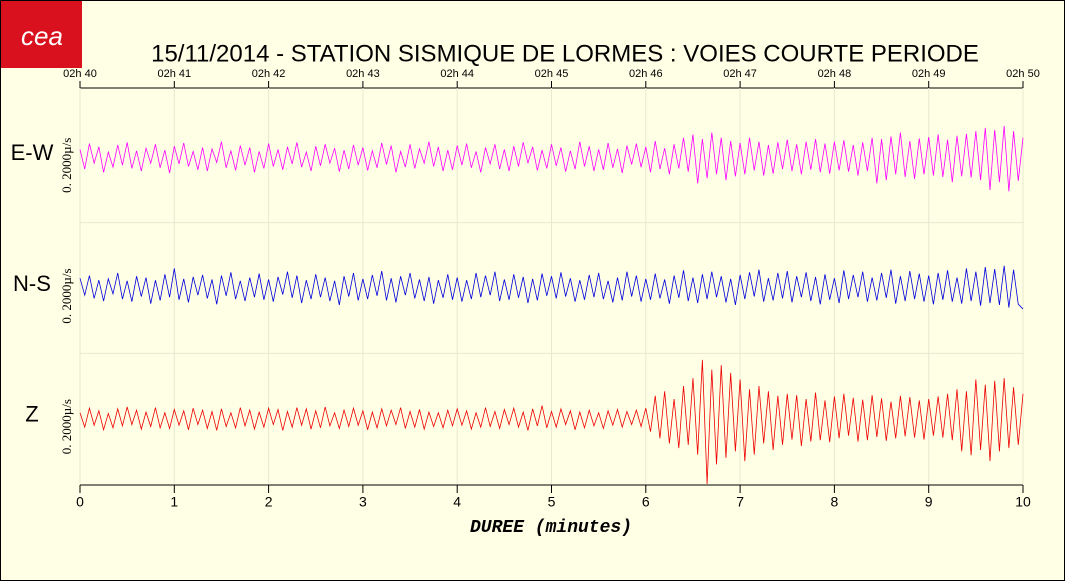 This screenshot has height=581, width=1065. Describe the element at coordinates (174, 502) in the screenshot. I see `x-tick-label: 1` at that location.